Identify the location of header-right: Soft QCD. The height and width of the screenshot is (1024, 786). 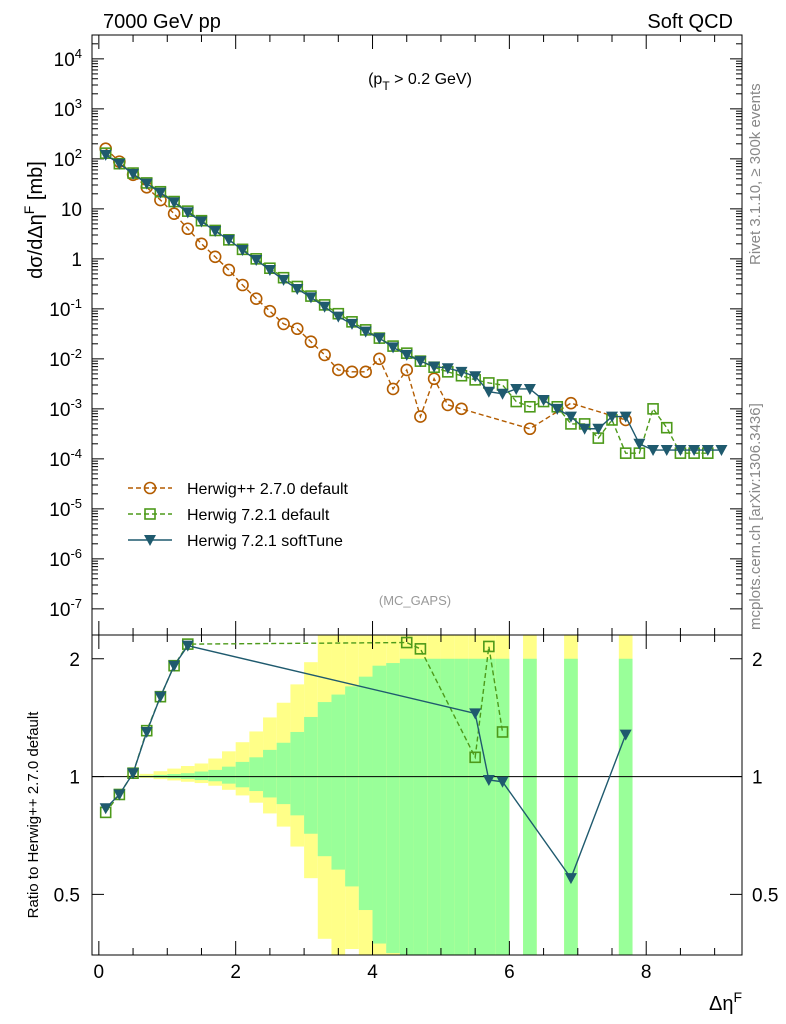
(690, 22).